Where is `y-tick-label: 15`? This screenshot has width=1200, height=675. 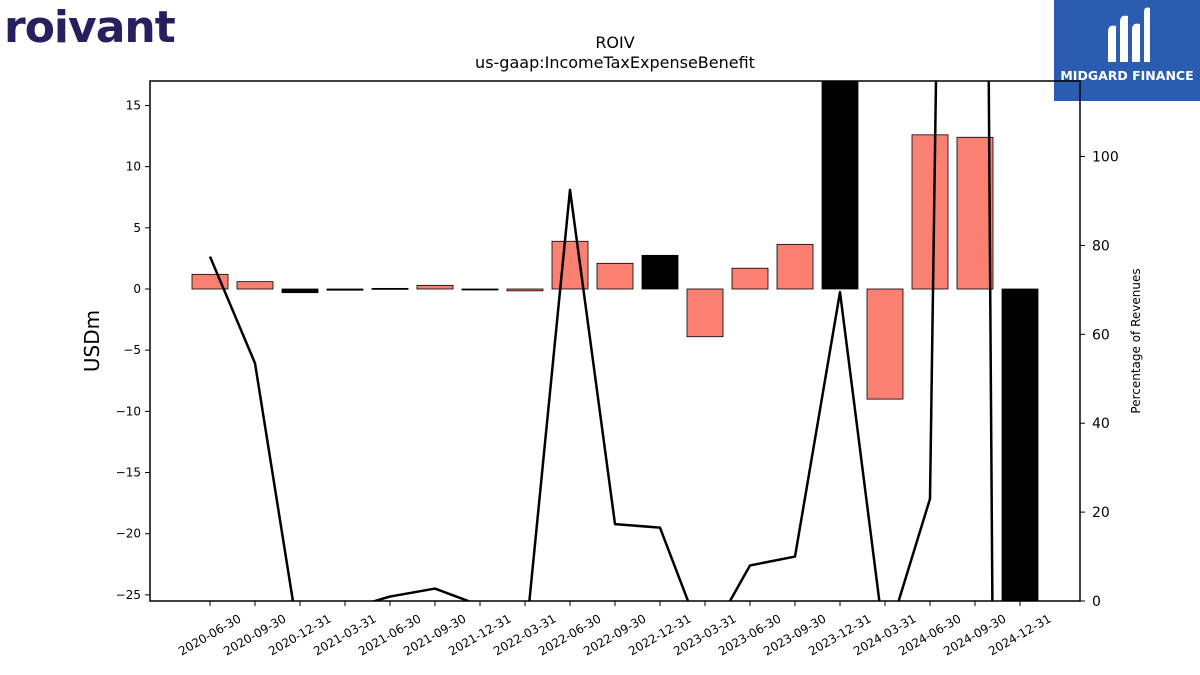 y-tick-label: 15 is located at coordinates (133, 105).